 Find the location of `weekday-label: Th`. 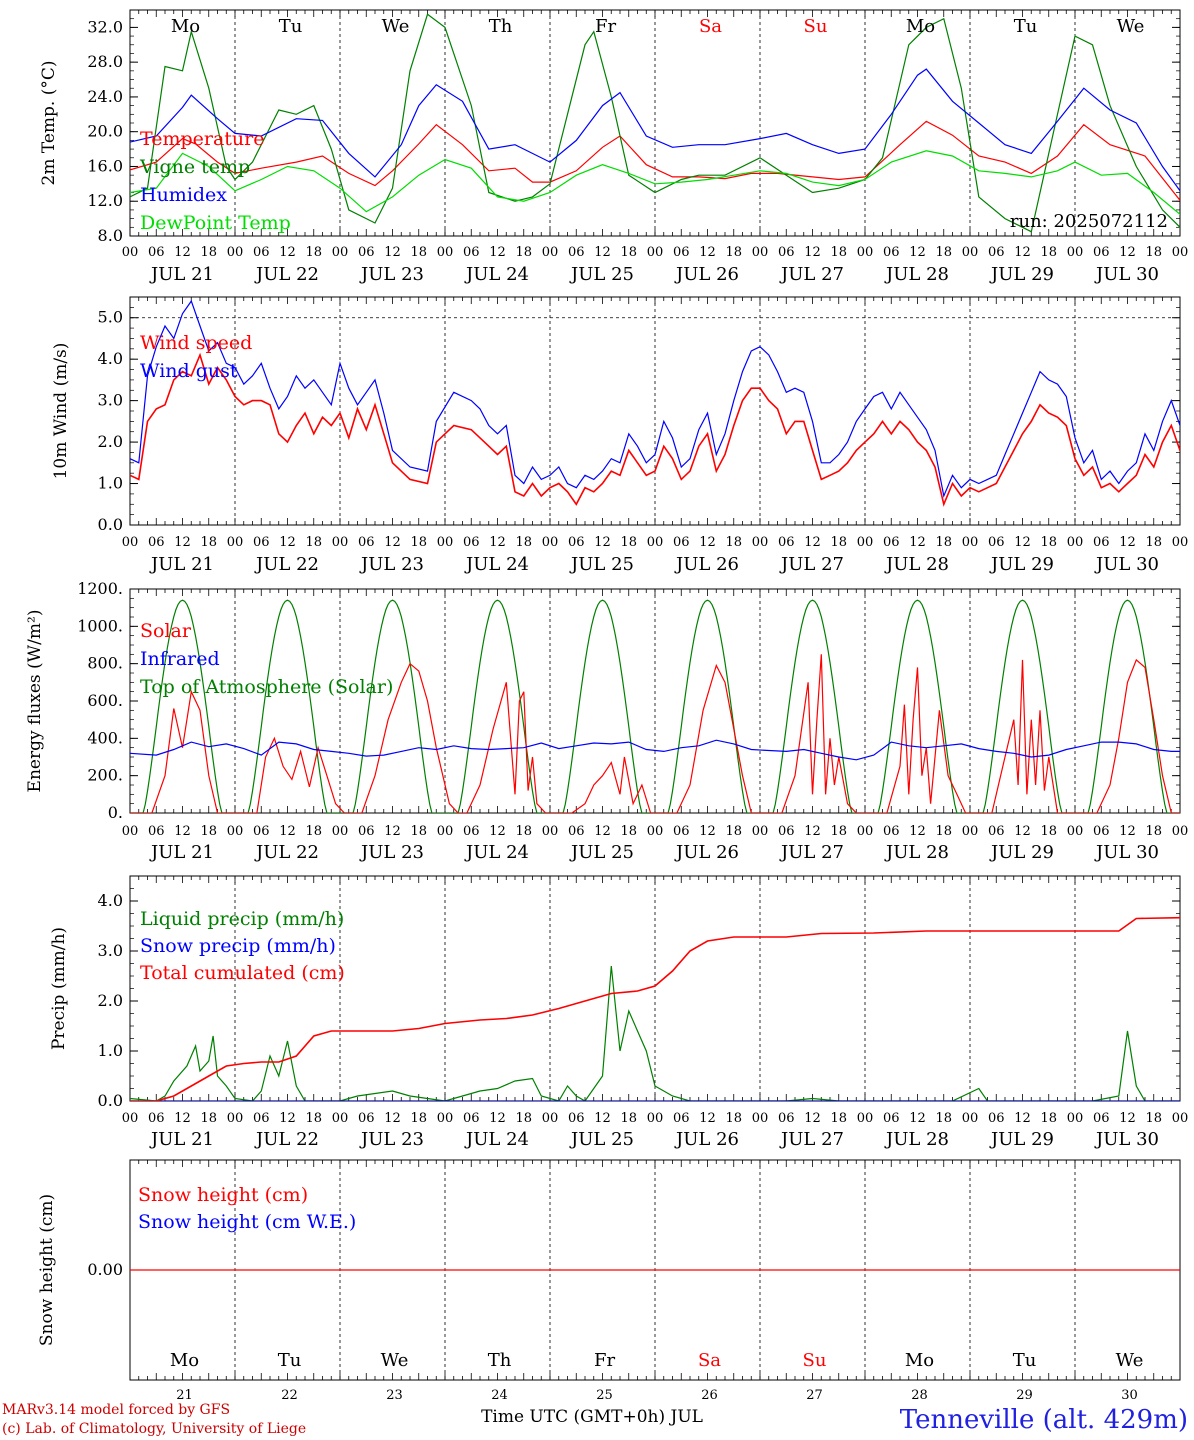

weekday-label: Th is located at coordinates (501, 26).